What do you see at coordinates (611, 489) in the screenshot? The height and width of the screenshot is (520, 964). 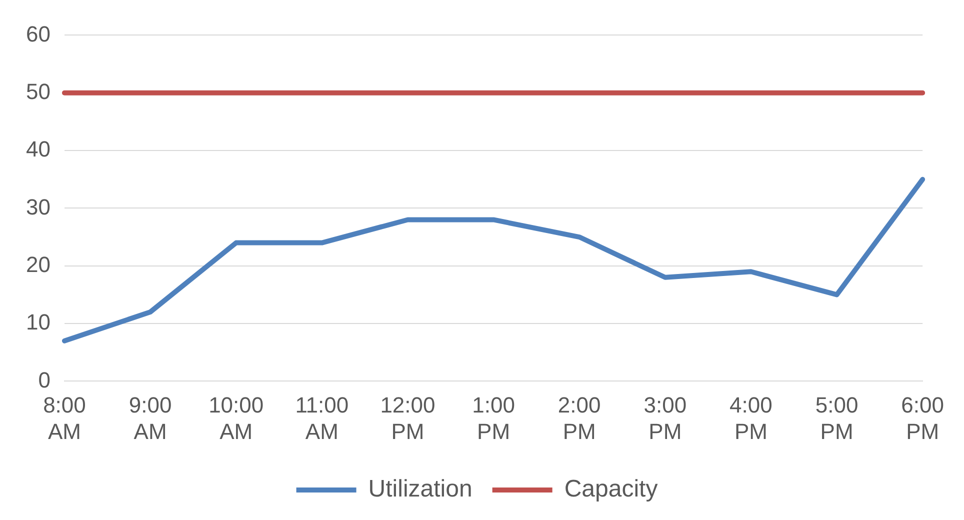 I see `legend-label: Capacity` at bounding box center [611, 489].